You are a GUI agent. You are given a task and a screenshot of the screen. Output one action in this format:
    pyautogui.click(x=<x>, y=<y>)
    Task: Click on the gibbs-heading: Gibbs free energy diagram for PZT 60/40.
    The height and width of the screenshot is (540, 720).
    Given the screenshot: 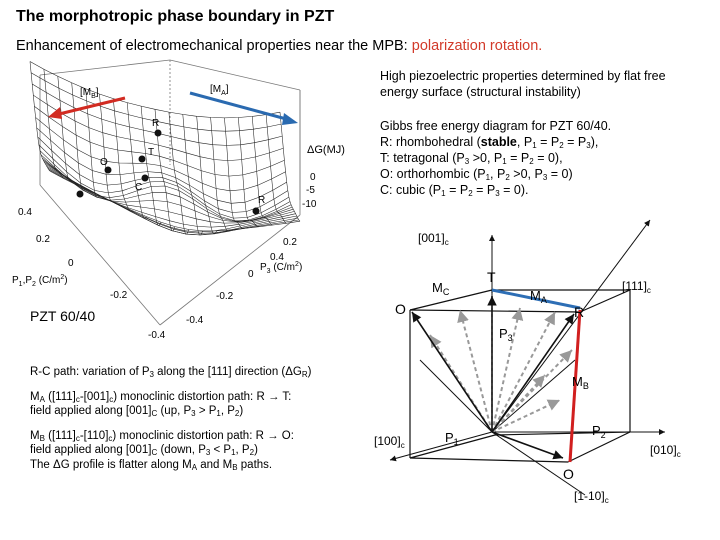 What is the action you would take?
    pyautogui.click(x=496, y=126)
    